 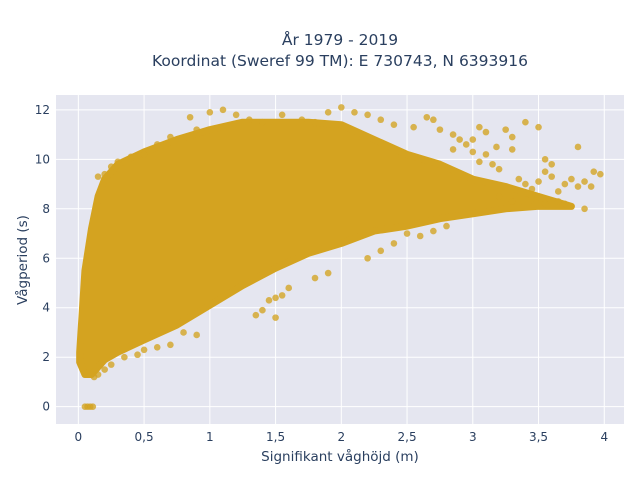 What do you see at coordinates (275, 437) in the screenshot?
I see `x-tick-label: 1,5` at bounding box center [275, 437].